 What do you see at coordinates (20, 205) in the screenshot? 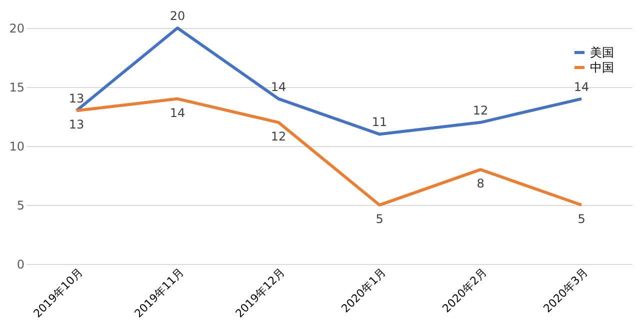
I see `y-tick-label: 5` at bounding box center [20, 205].